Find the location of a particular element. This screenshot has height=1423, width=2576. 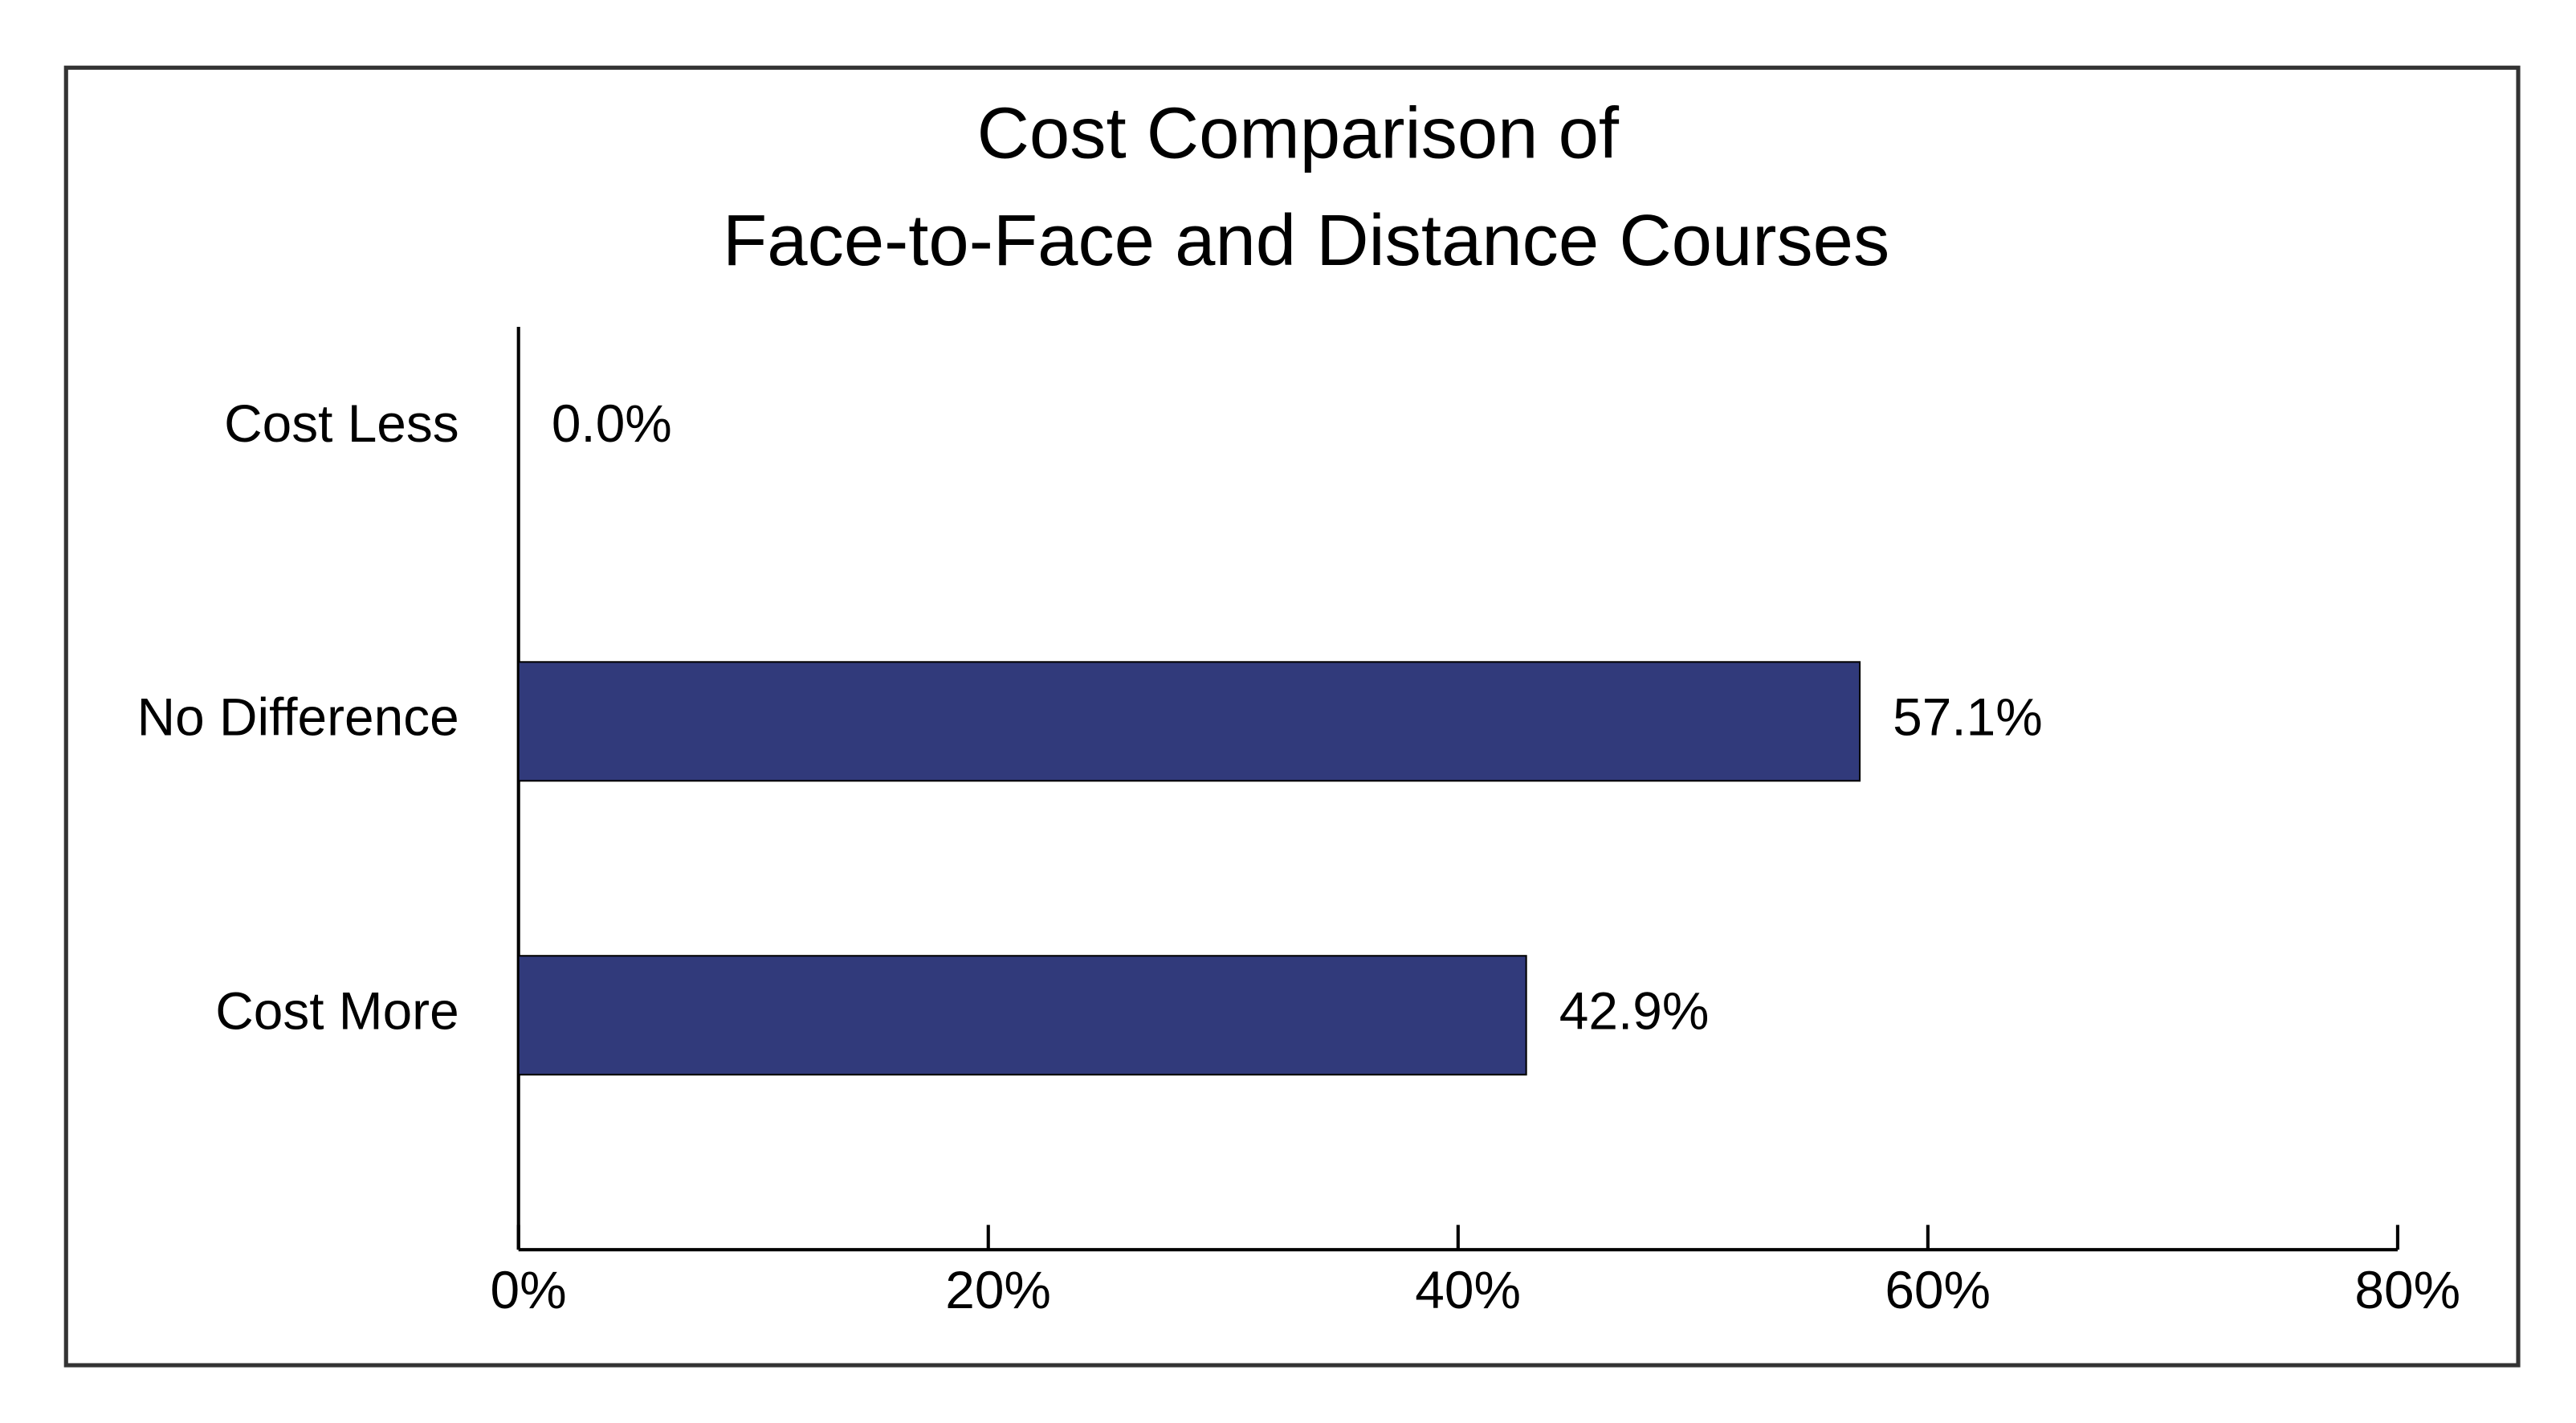

y-tick-label: Cost Less is located at coordinates (341, 423).